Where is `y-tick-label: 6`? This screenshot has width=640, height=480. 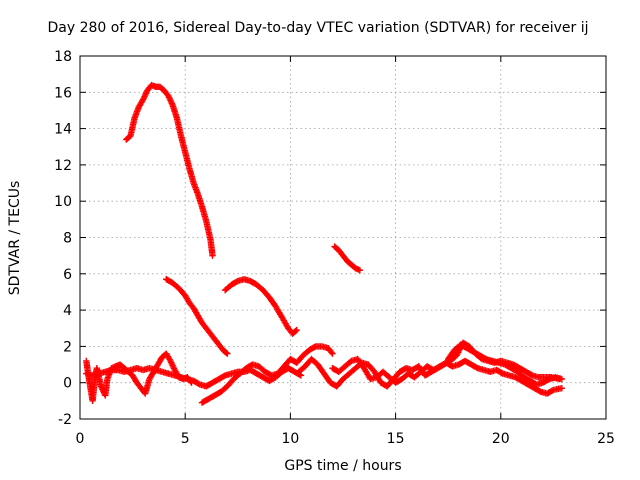
y-tick-label: 6 is located at coordinates (67, 275).